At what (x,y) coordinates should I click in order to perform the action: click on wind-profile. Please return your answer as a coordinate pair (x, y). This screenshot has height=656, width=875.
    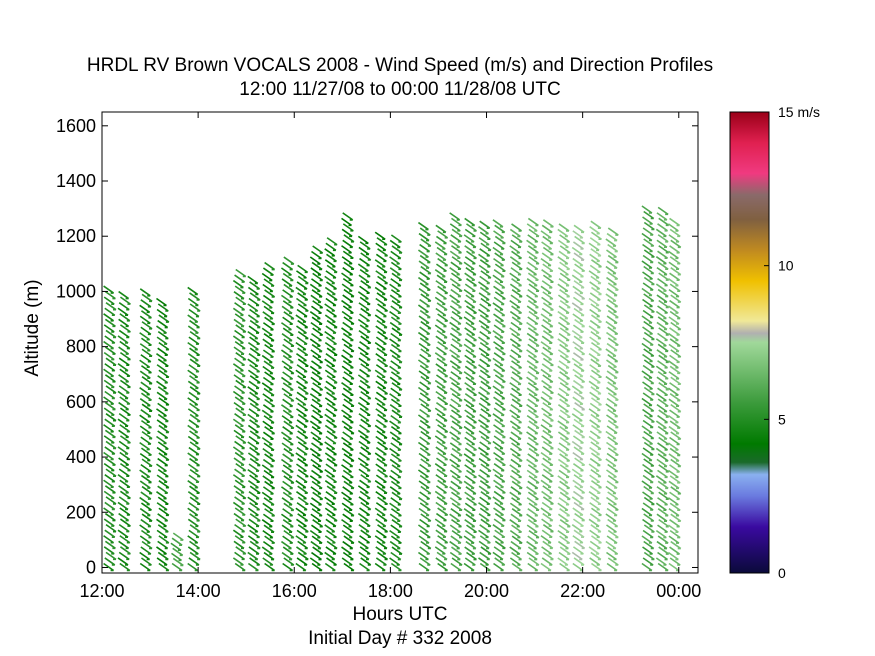
    Looking at the image, I should click on (456, 392).